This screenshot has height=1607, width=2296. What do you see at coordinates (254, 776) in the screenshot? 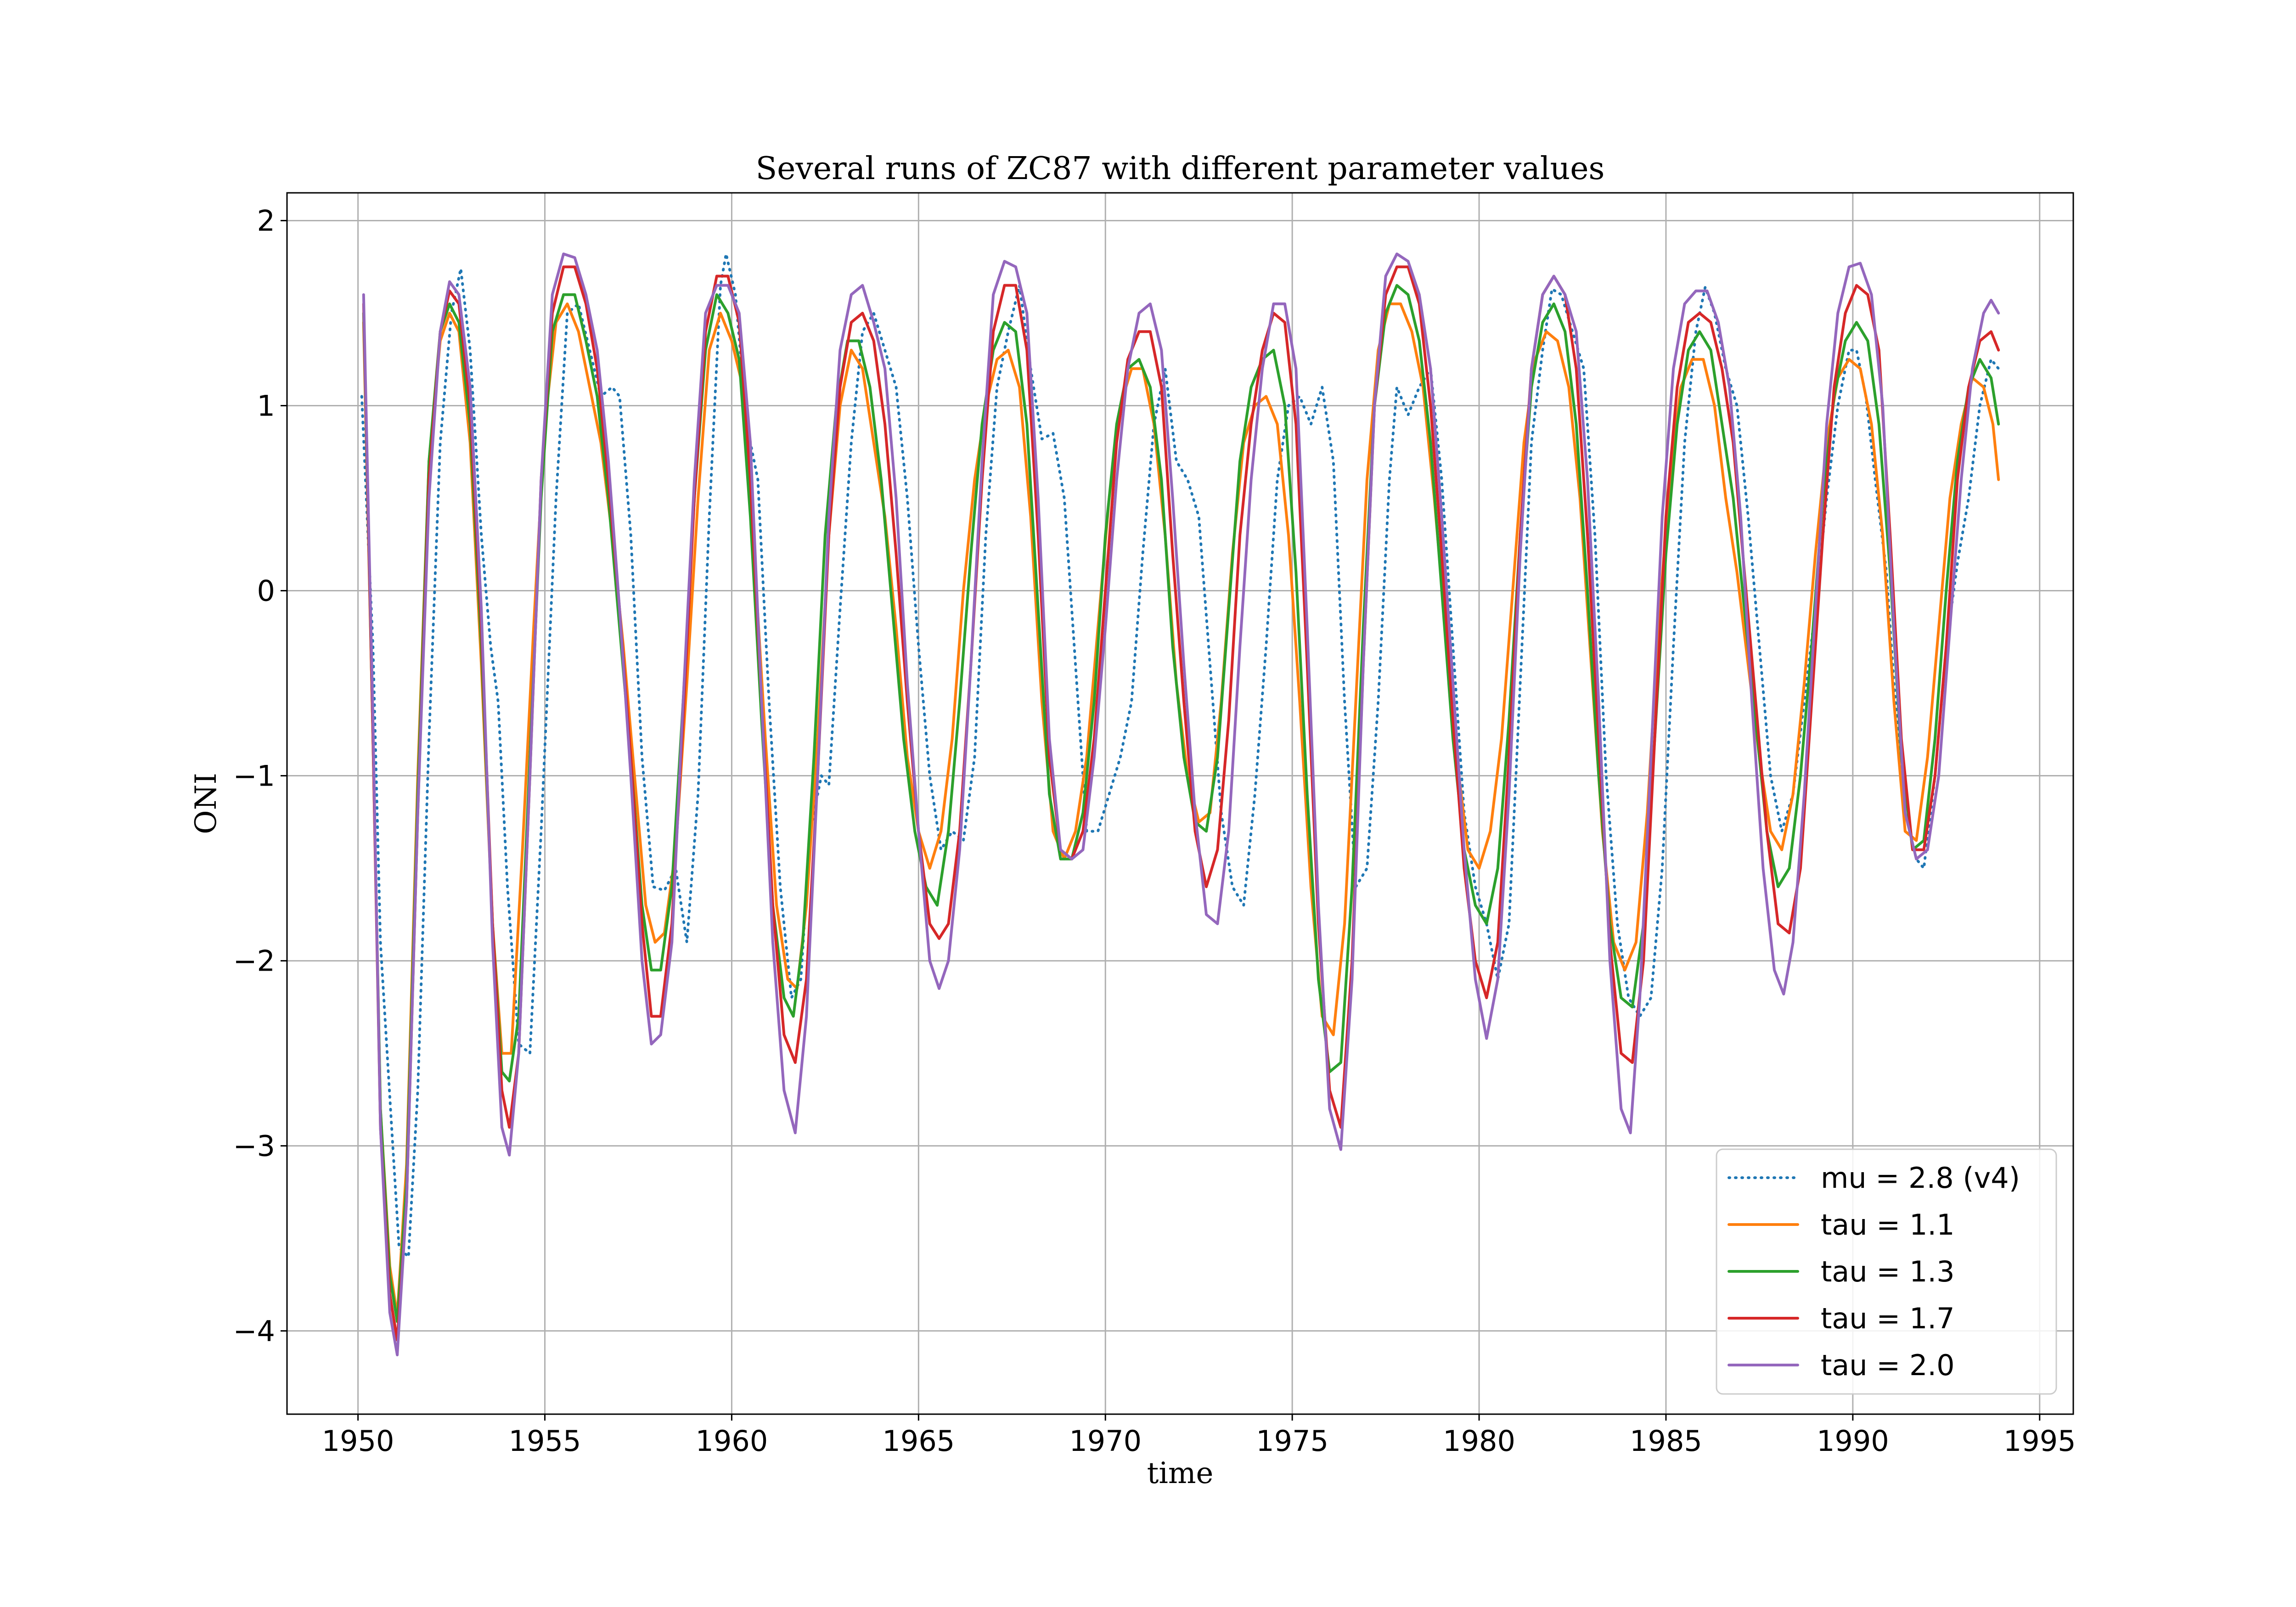
I see `y-tick-label: −1` at bounding box center [254, 776].